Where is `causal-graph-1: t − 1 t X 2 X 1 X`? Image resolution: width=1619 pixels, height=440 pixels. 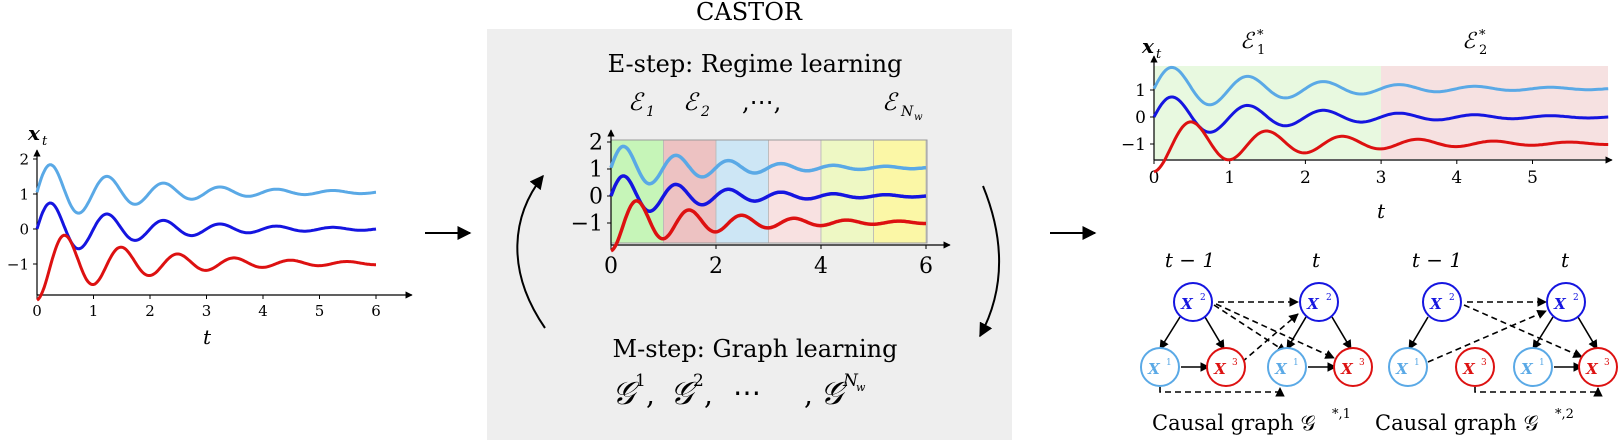
causal-graph-1: t − 1 t X 2 X 1 X is located at coordinates (1256, 341).